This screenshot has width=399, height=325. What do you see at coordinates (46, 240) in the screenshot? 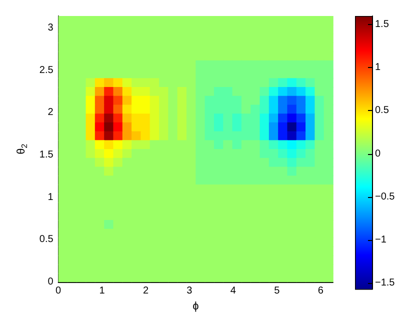
I see `y-tick-label: 0.5` at bounding box center [46, 240].